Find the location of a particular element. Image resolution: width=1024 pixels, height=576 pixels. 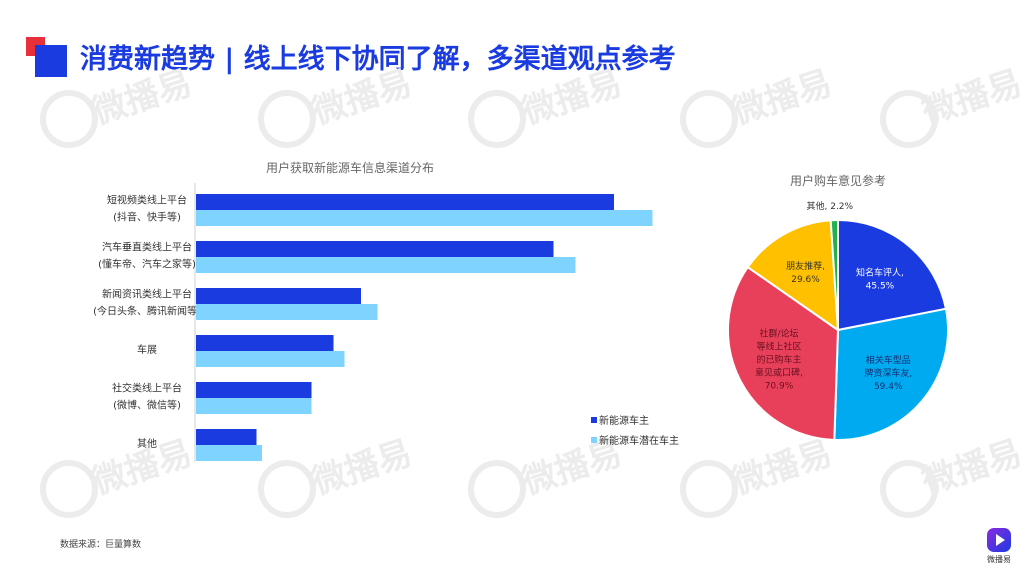

data-source: 数据来源：巨量算数 is located at coordinates (101, 545).